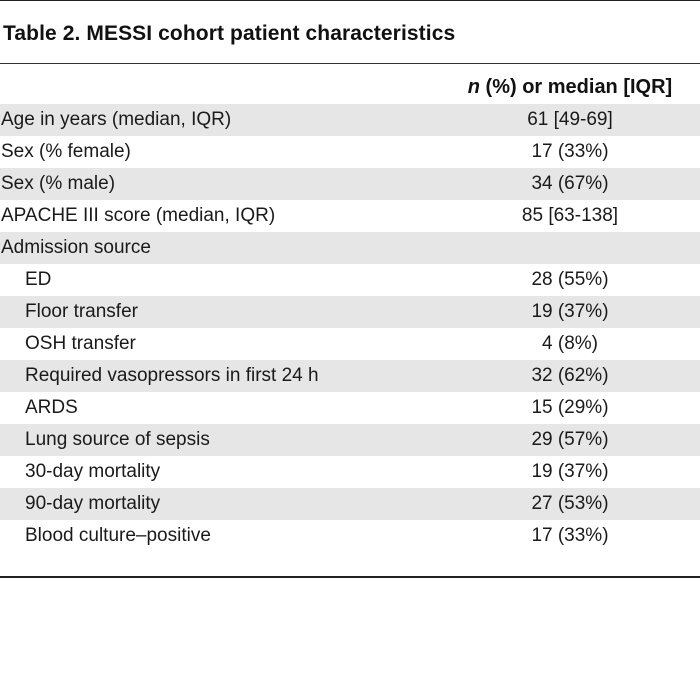 The height and width of the screenshot is (682, 700). What do you see at coordinates (570, 503) in the screenshot?
I see `row-value: 27 (53%)` at bounding box center [570, 503].